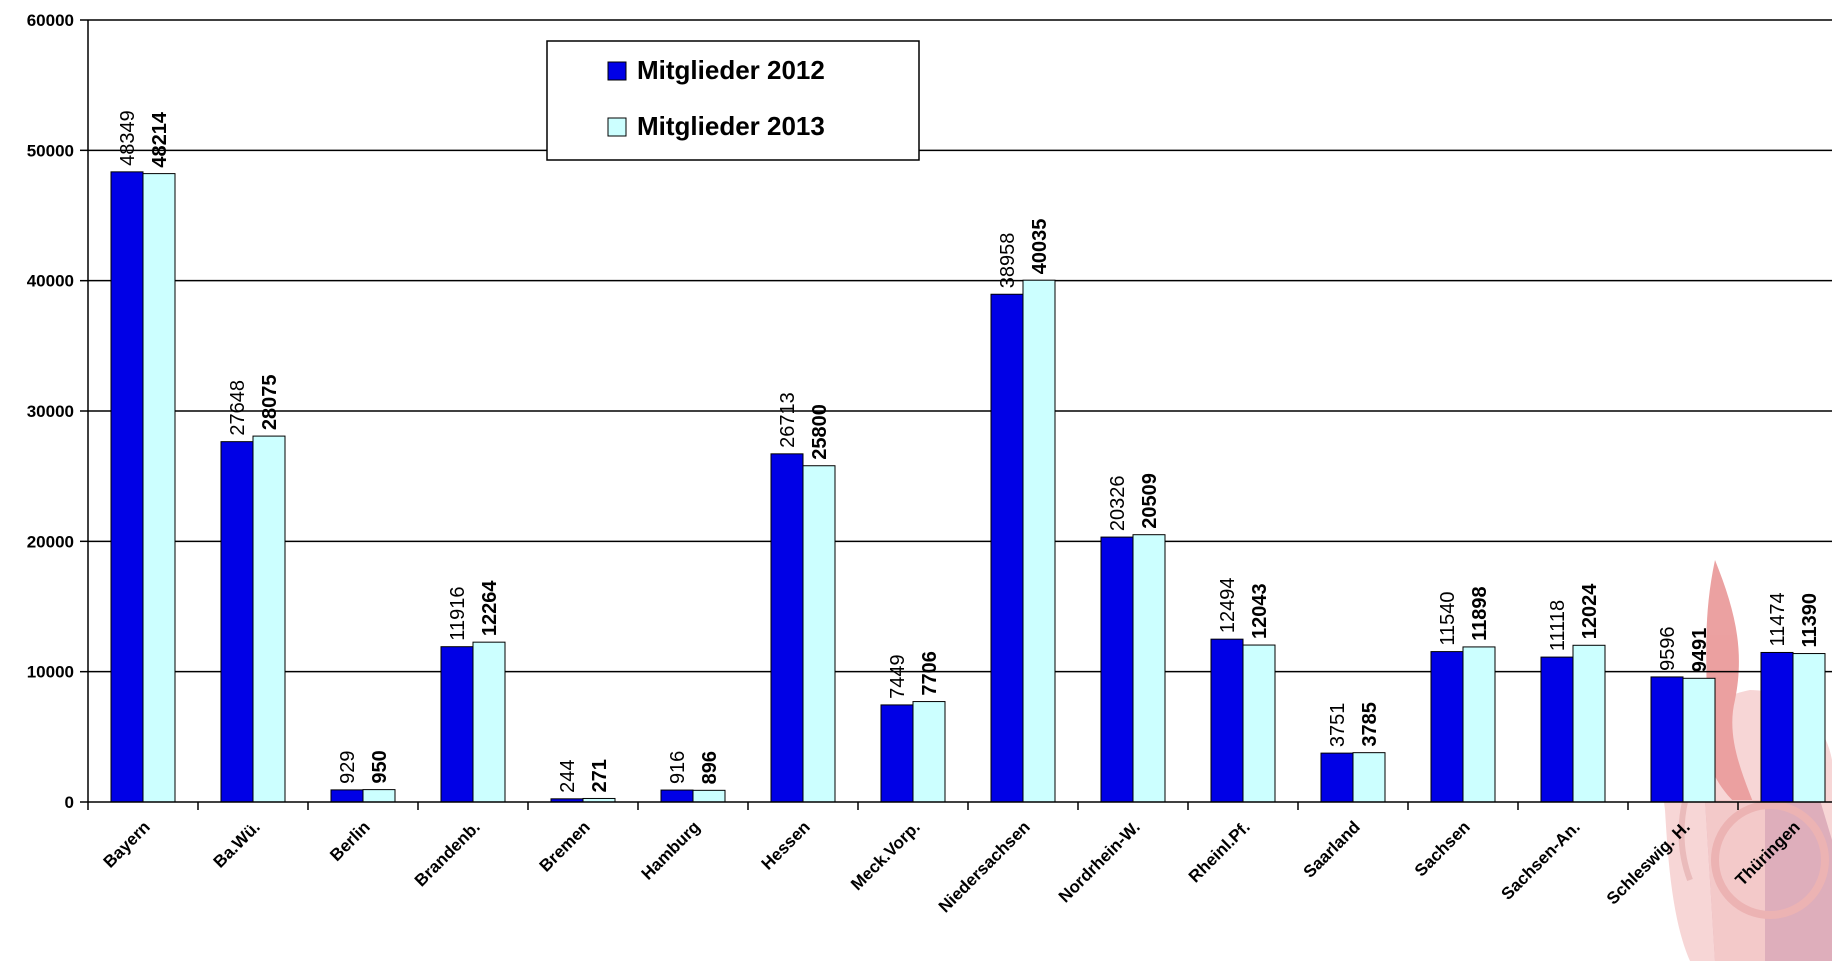 The height and width of the screenshot is (961, 1832). I want to click on x-tick-label: Rheinl.Pf., so click(1219, 851).